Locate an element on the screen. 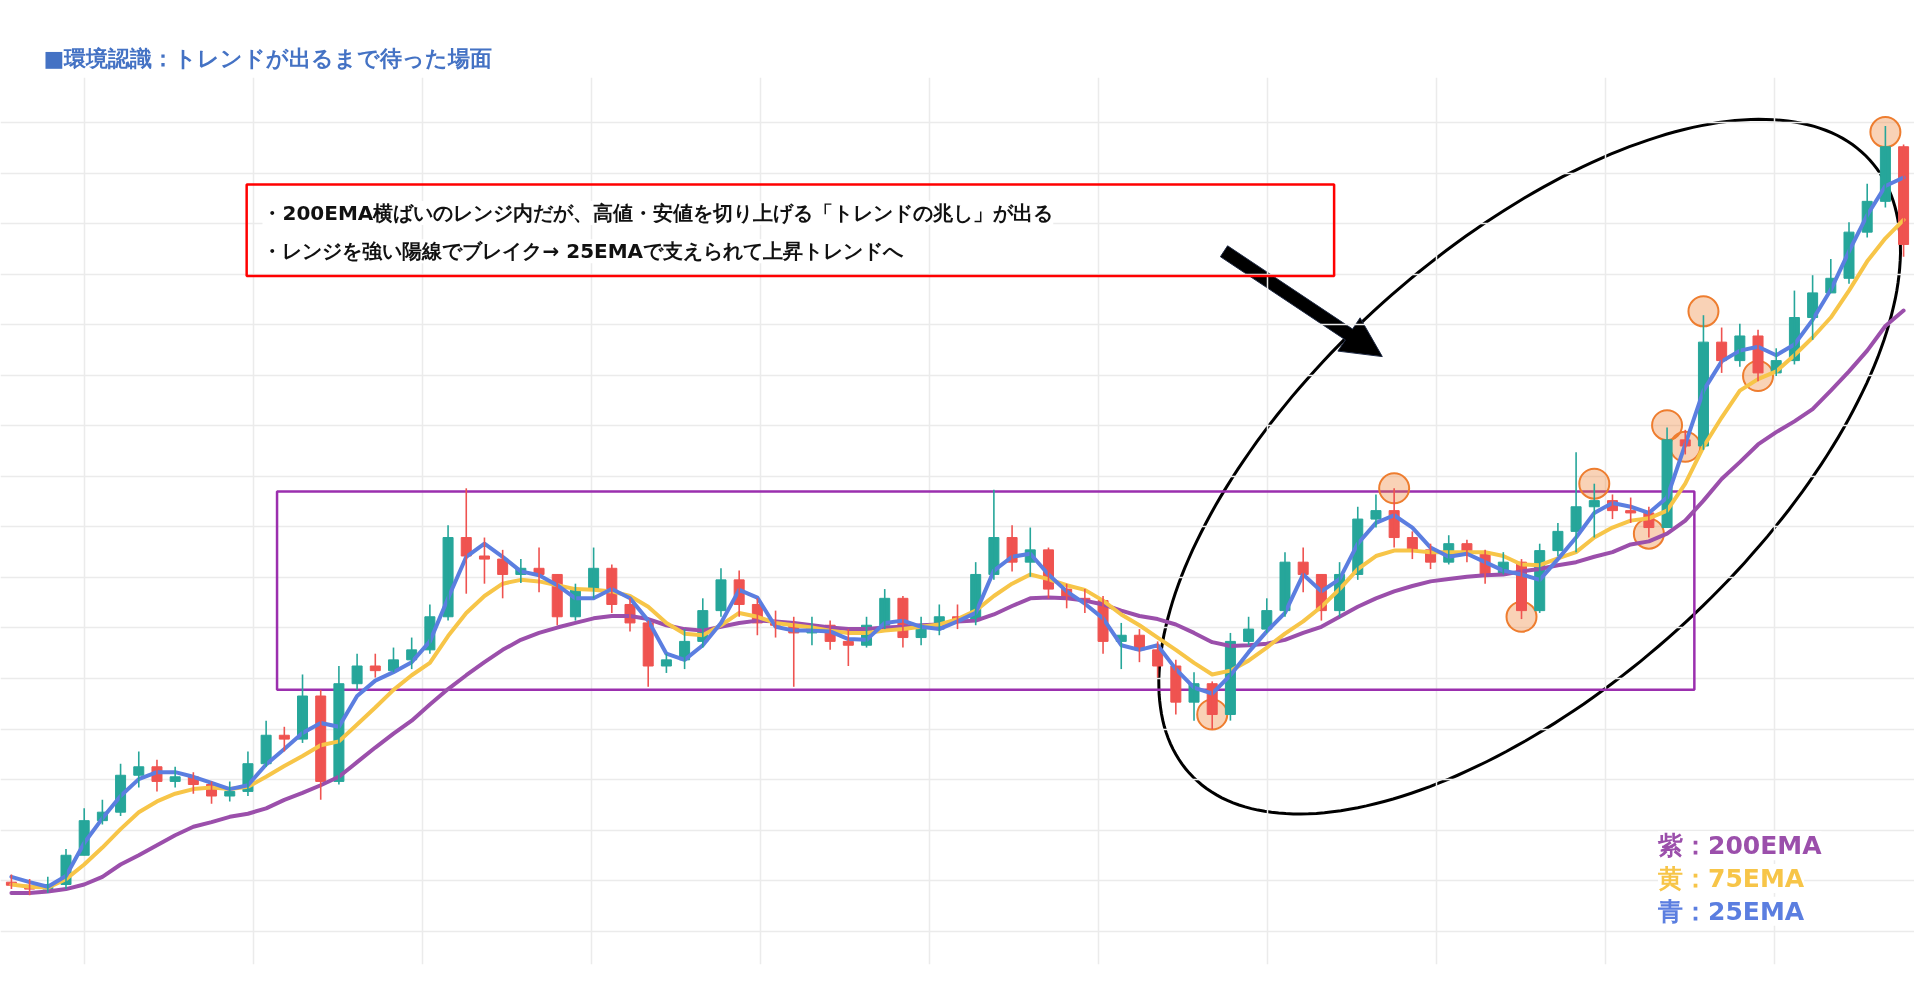 The height and width of the screenshot is (984, 1914). annotation: ・200EMA横ばいのレンジ内だが、高値・安値を切り上げる「トレンドの兆し」が出る is located at coordinates (658, 212).